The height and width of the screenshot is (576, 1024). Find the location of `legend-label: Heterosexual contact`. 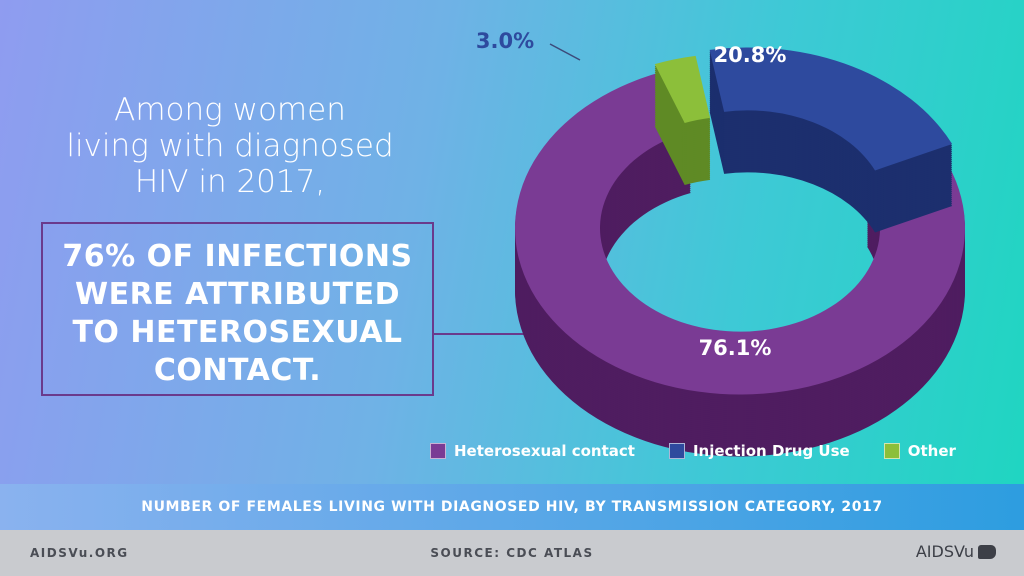

legend-label: Heterosexual contact is located at coordinates (544, 451).